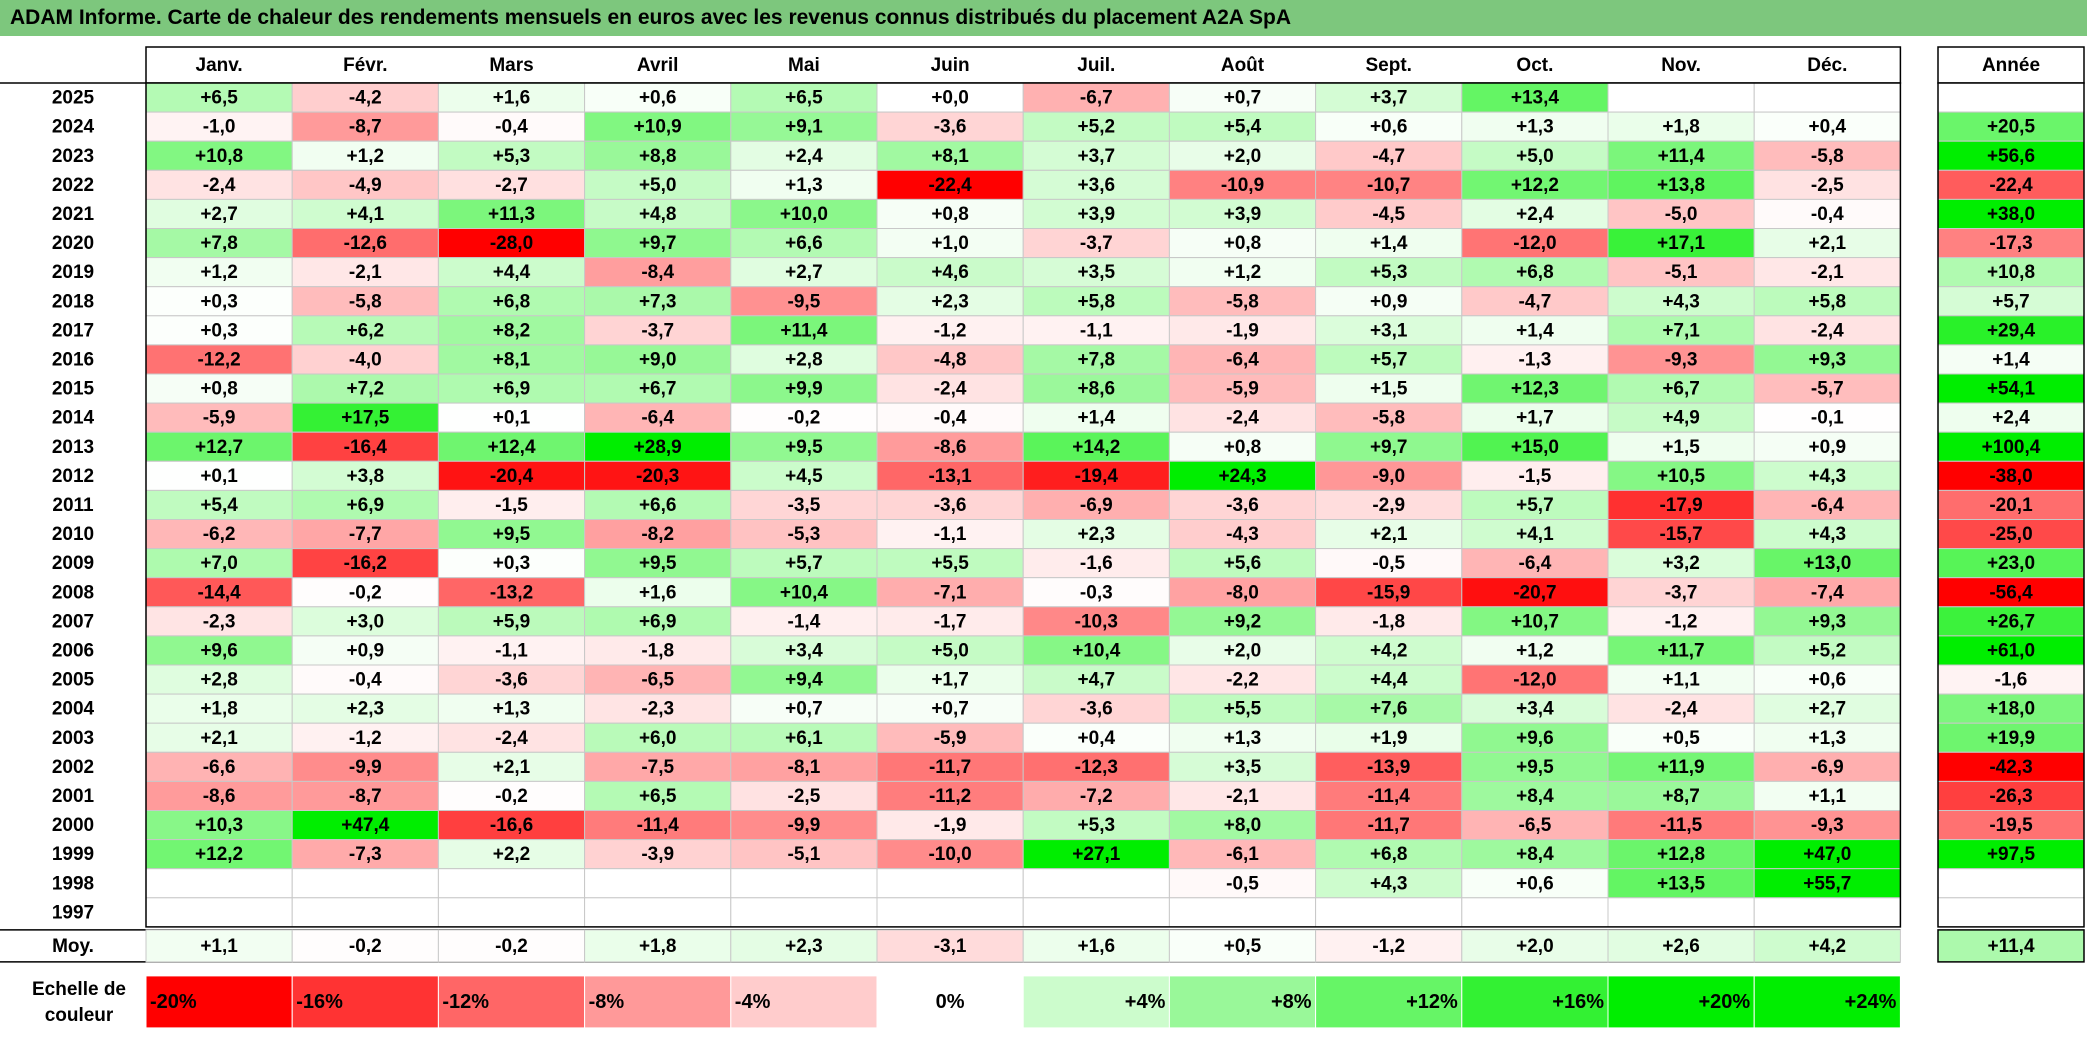  I want to click on annual-value: +2,4, so click(2011, 418).